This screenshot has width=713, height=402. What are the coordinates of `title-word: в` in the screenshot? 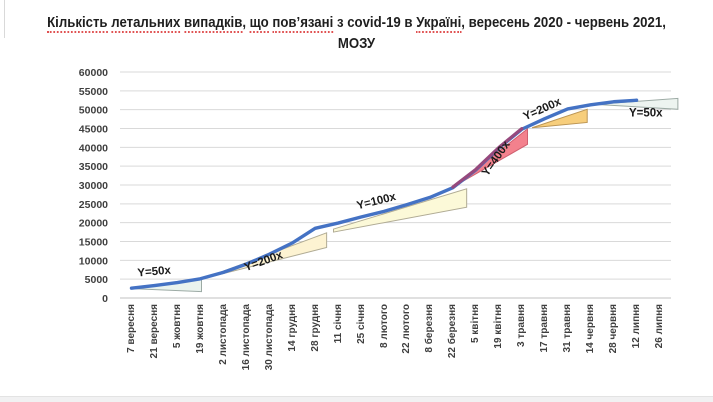 It's located at (408, 22).